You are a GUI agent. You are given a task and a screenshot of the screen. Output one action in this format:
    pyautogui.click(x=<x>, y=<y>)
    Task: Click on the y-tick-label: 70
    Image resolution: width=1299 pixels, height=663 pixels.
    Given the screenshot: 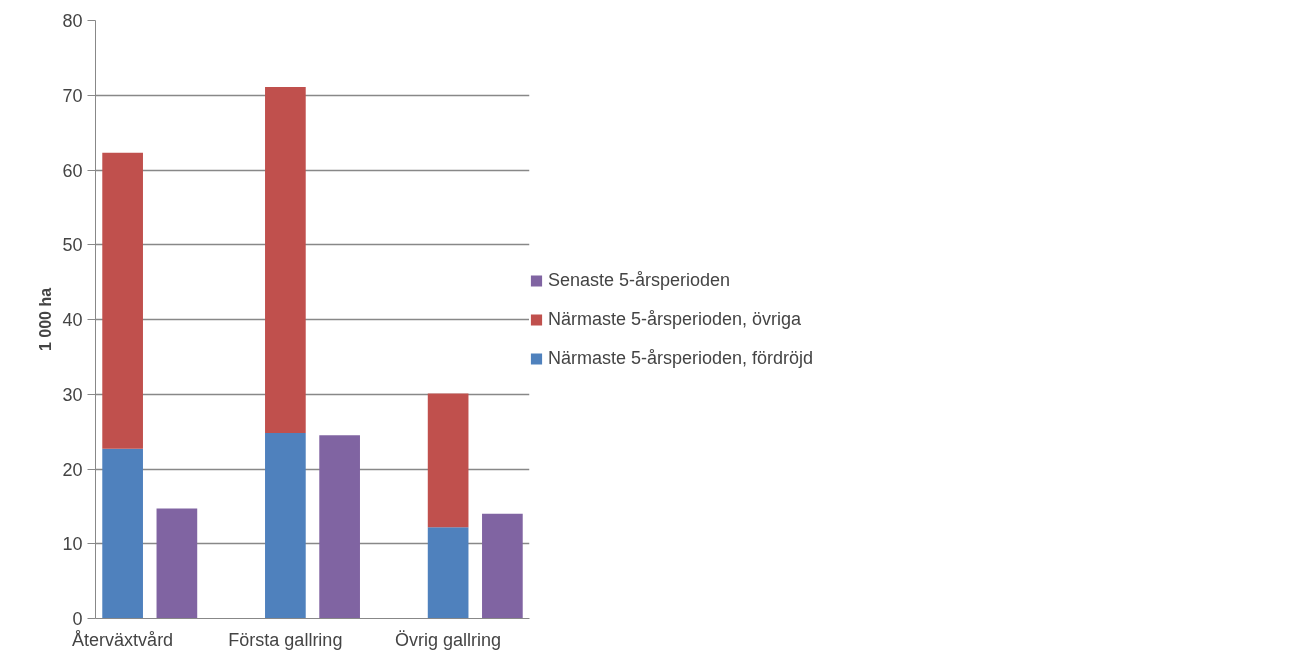 What is the action you would take?
    pyautogui.click(x=72, y=95)
    